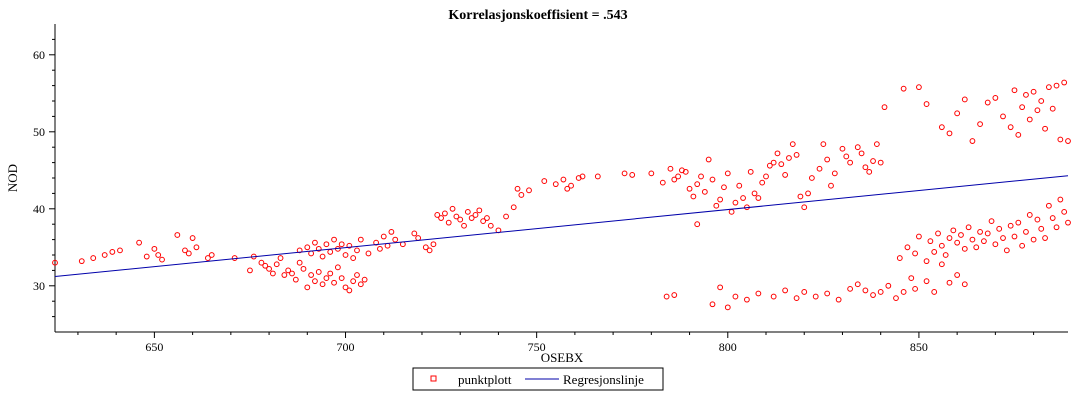 This screenshot has height=400, width=1076. Describe the element at coordinates (485, 379) in the screenshot. I see `legend-label-scatter: punktplott` at that location.